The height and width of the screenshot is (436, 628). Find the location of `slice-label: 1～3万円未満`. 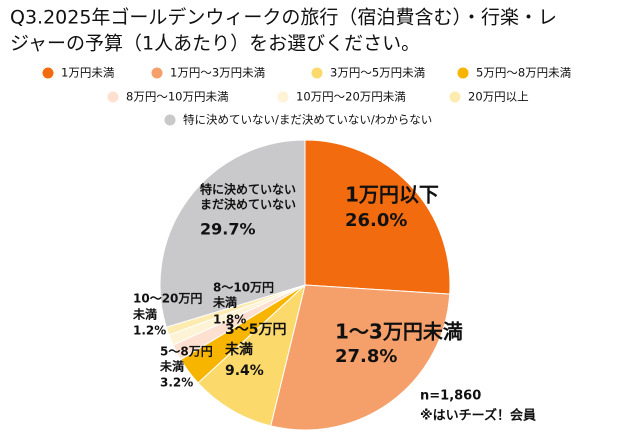

slice-label: 1～3万円未満 is located at coordinates (399, 332).